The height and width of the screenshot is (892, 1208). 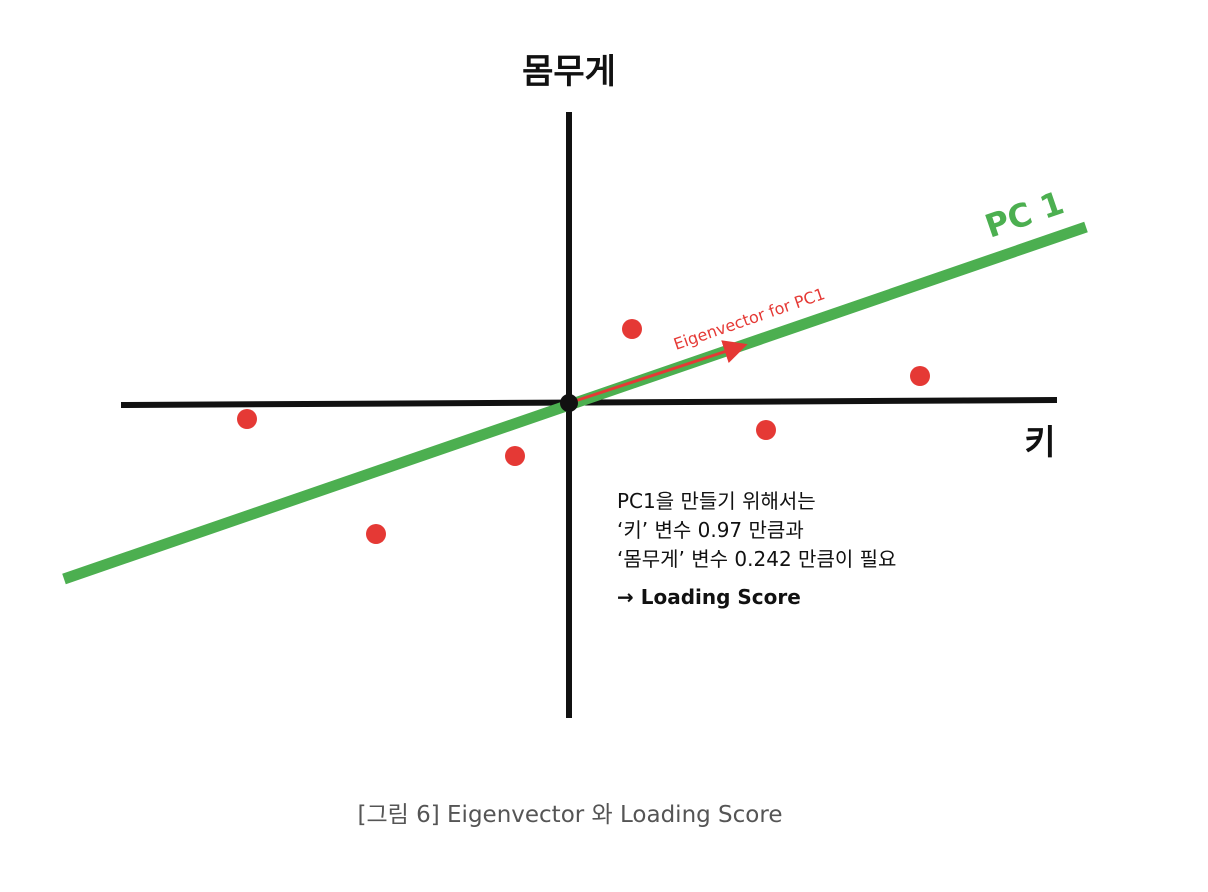 I want to click on x-axis-label: 키, so click(x=1039, y=443).